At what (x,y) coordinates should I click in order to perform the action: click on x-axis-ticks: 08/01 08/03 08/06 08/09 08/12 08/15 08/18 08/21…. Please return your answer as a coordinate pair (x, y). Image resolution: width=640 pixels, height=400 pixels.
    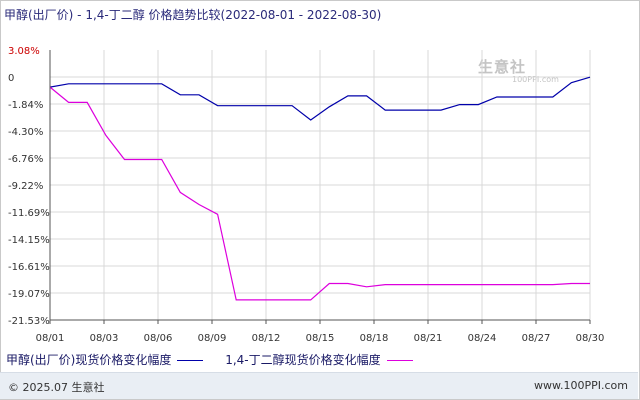
    Looking at the image, I should click on (320, 332).